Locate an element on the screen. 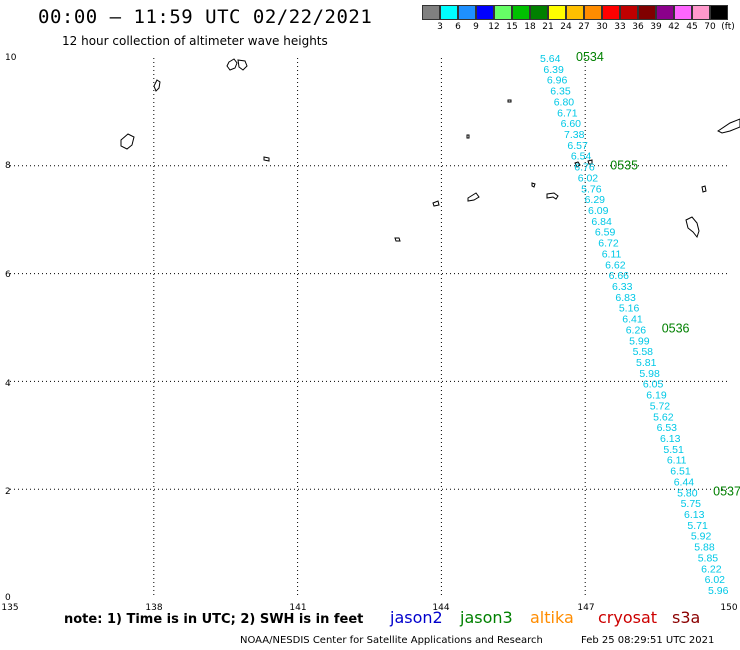  wave-height-label: 6.80 is located at coordinates (564, 102).